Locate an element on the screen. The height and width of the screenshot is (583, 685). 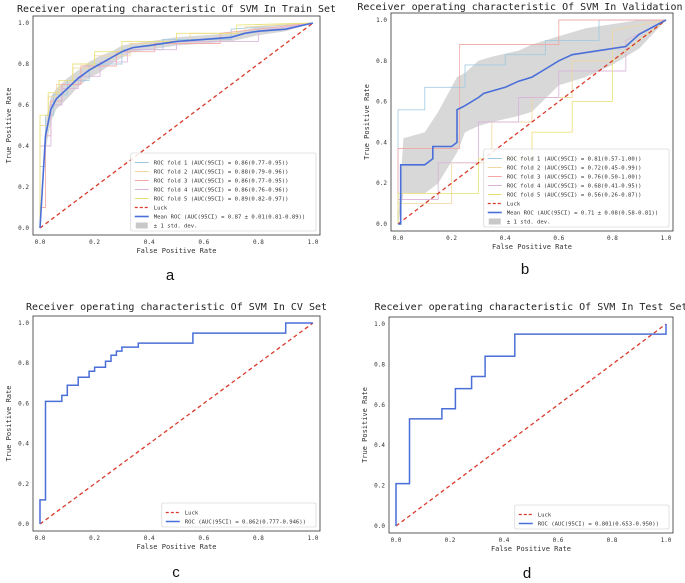
legend-fold-4-label: ROC fold 4 (AUC(95CI) = 0.68(0.41-0.95)) is located at coordinates (574, 187).